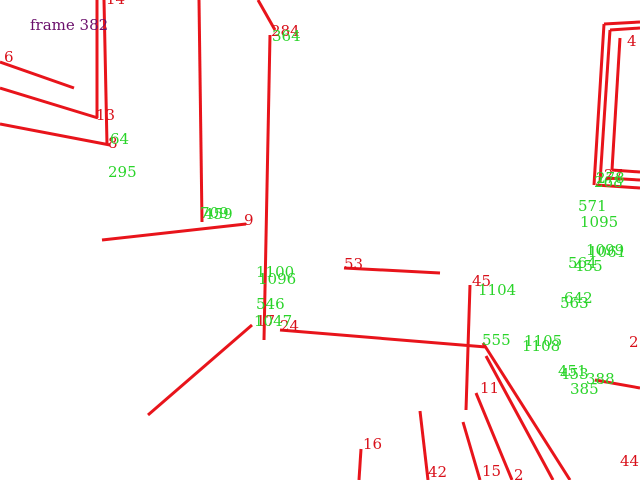  What do you see at coordinates (497, 290) in the screenshot?
I see `green-label: 1104` at bounding box center [497, 290].